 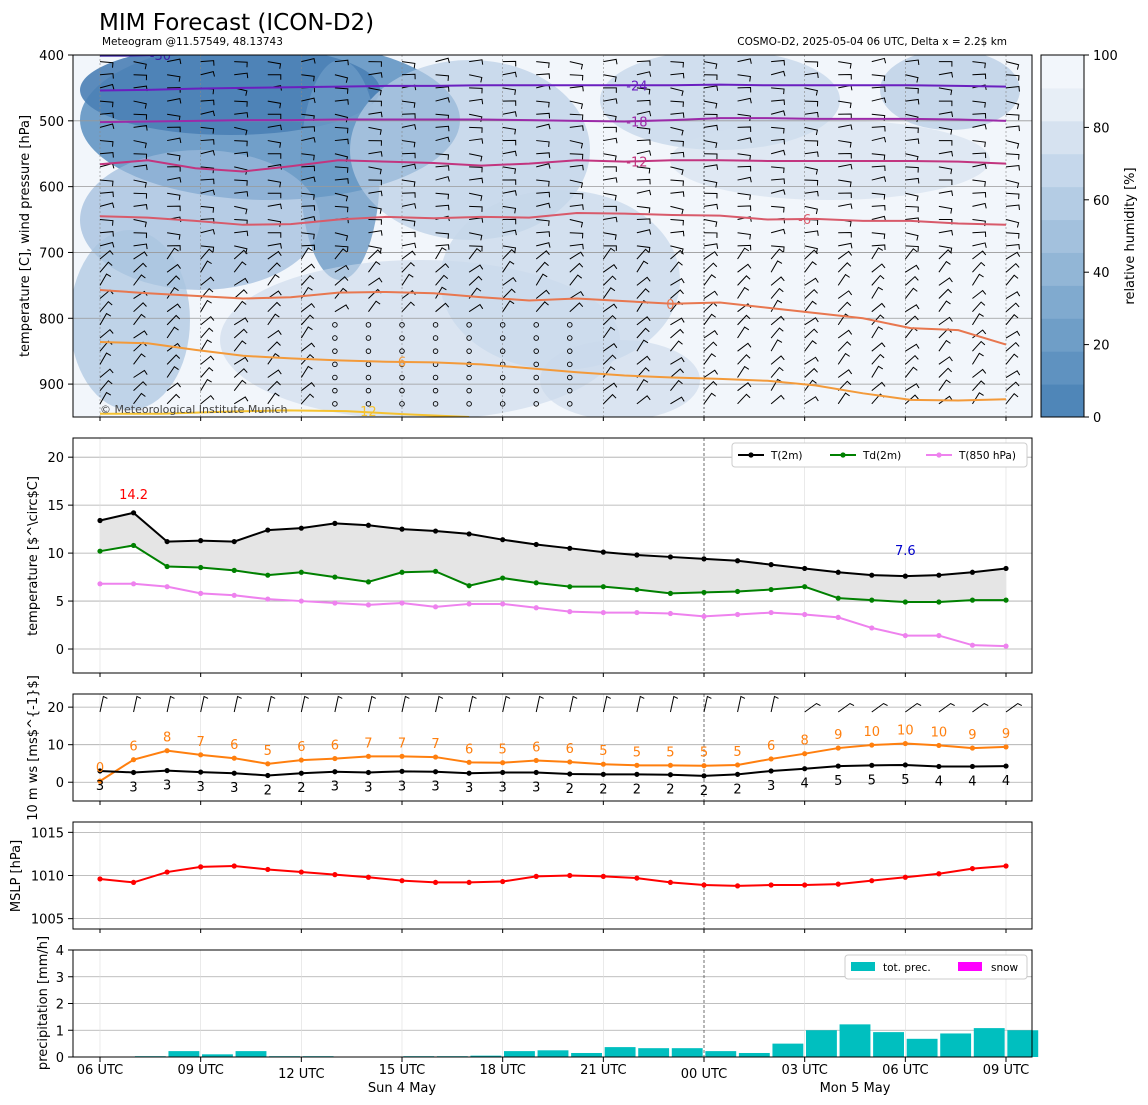 What do you see at coordinates (1101, 201) in the screenshot?
I see `cbar-tick-label-3: 60` at bounding box center [1101, 201].